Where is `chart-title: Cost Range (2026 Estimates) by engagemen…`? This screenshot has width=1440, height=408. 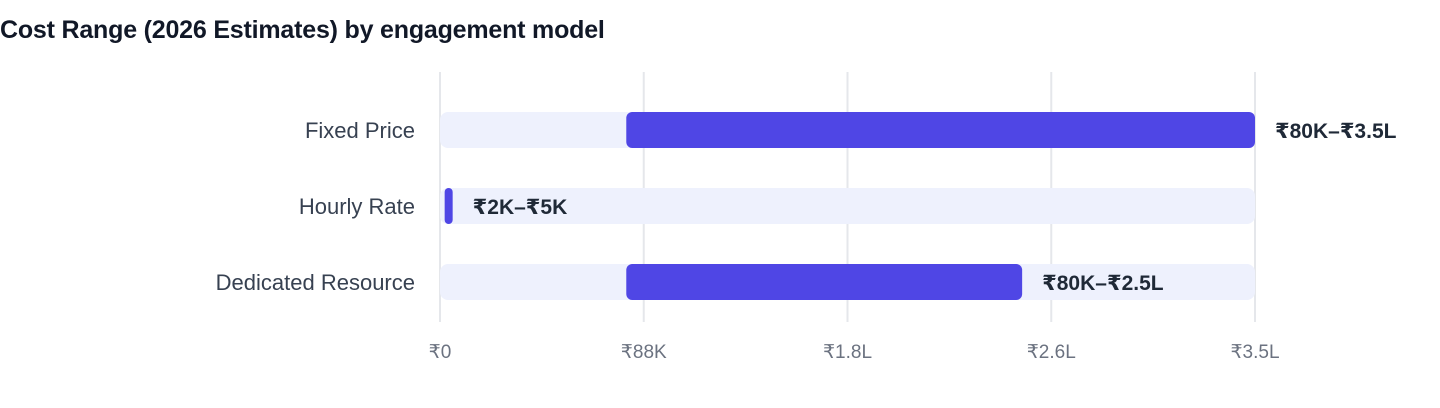
chart-title: Cost Range (2026 Estimates) by engagemen… is located at coordinates (302, 30).